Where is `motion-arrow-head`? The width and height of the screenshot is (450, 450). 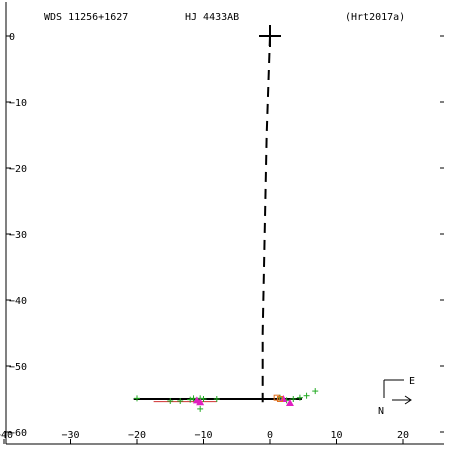
motion-arrow-head is located at coordinates (408, 400).